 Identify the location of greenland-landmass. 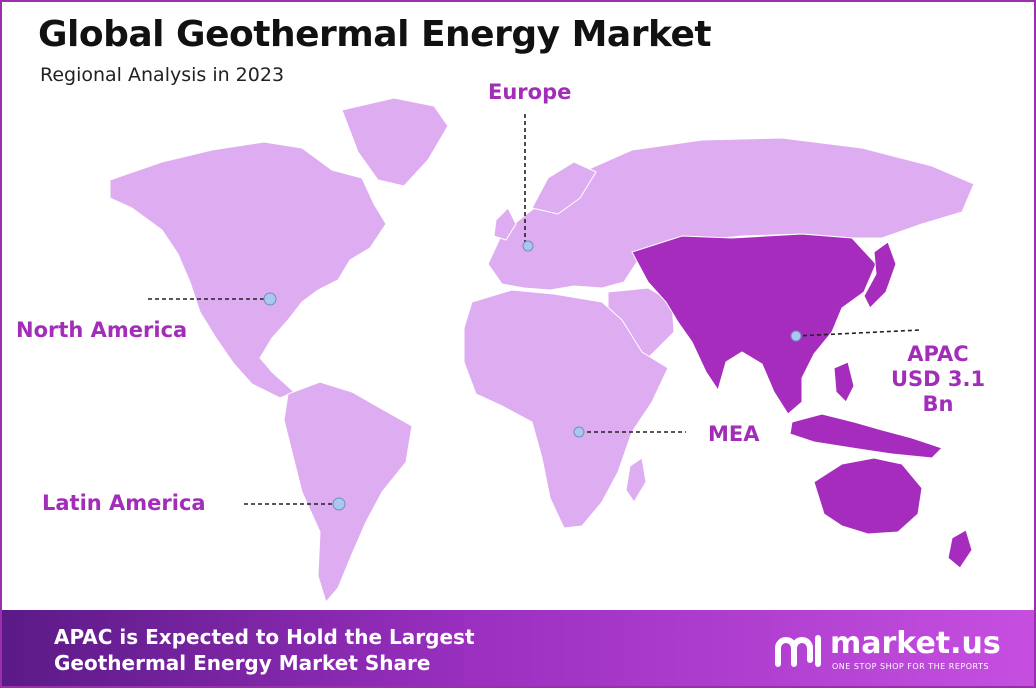
(395, 142).